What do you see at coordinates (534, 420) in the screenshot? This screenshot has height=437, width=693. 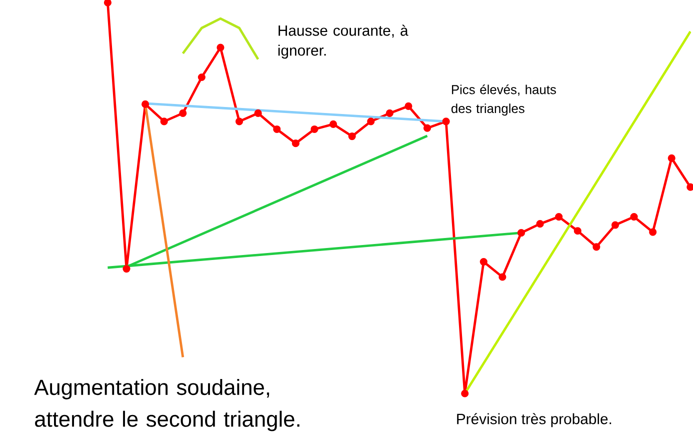 I see `text: Prévision très probable.` at bounding box center [534, 420].